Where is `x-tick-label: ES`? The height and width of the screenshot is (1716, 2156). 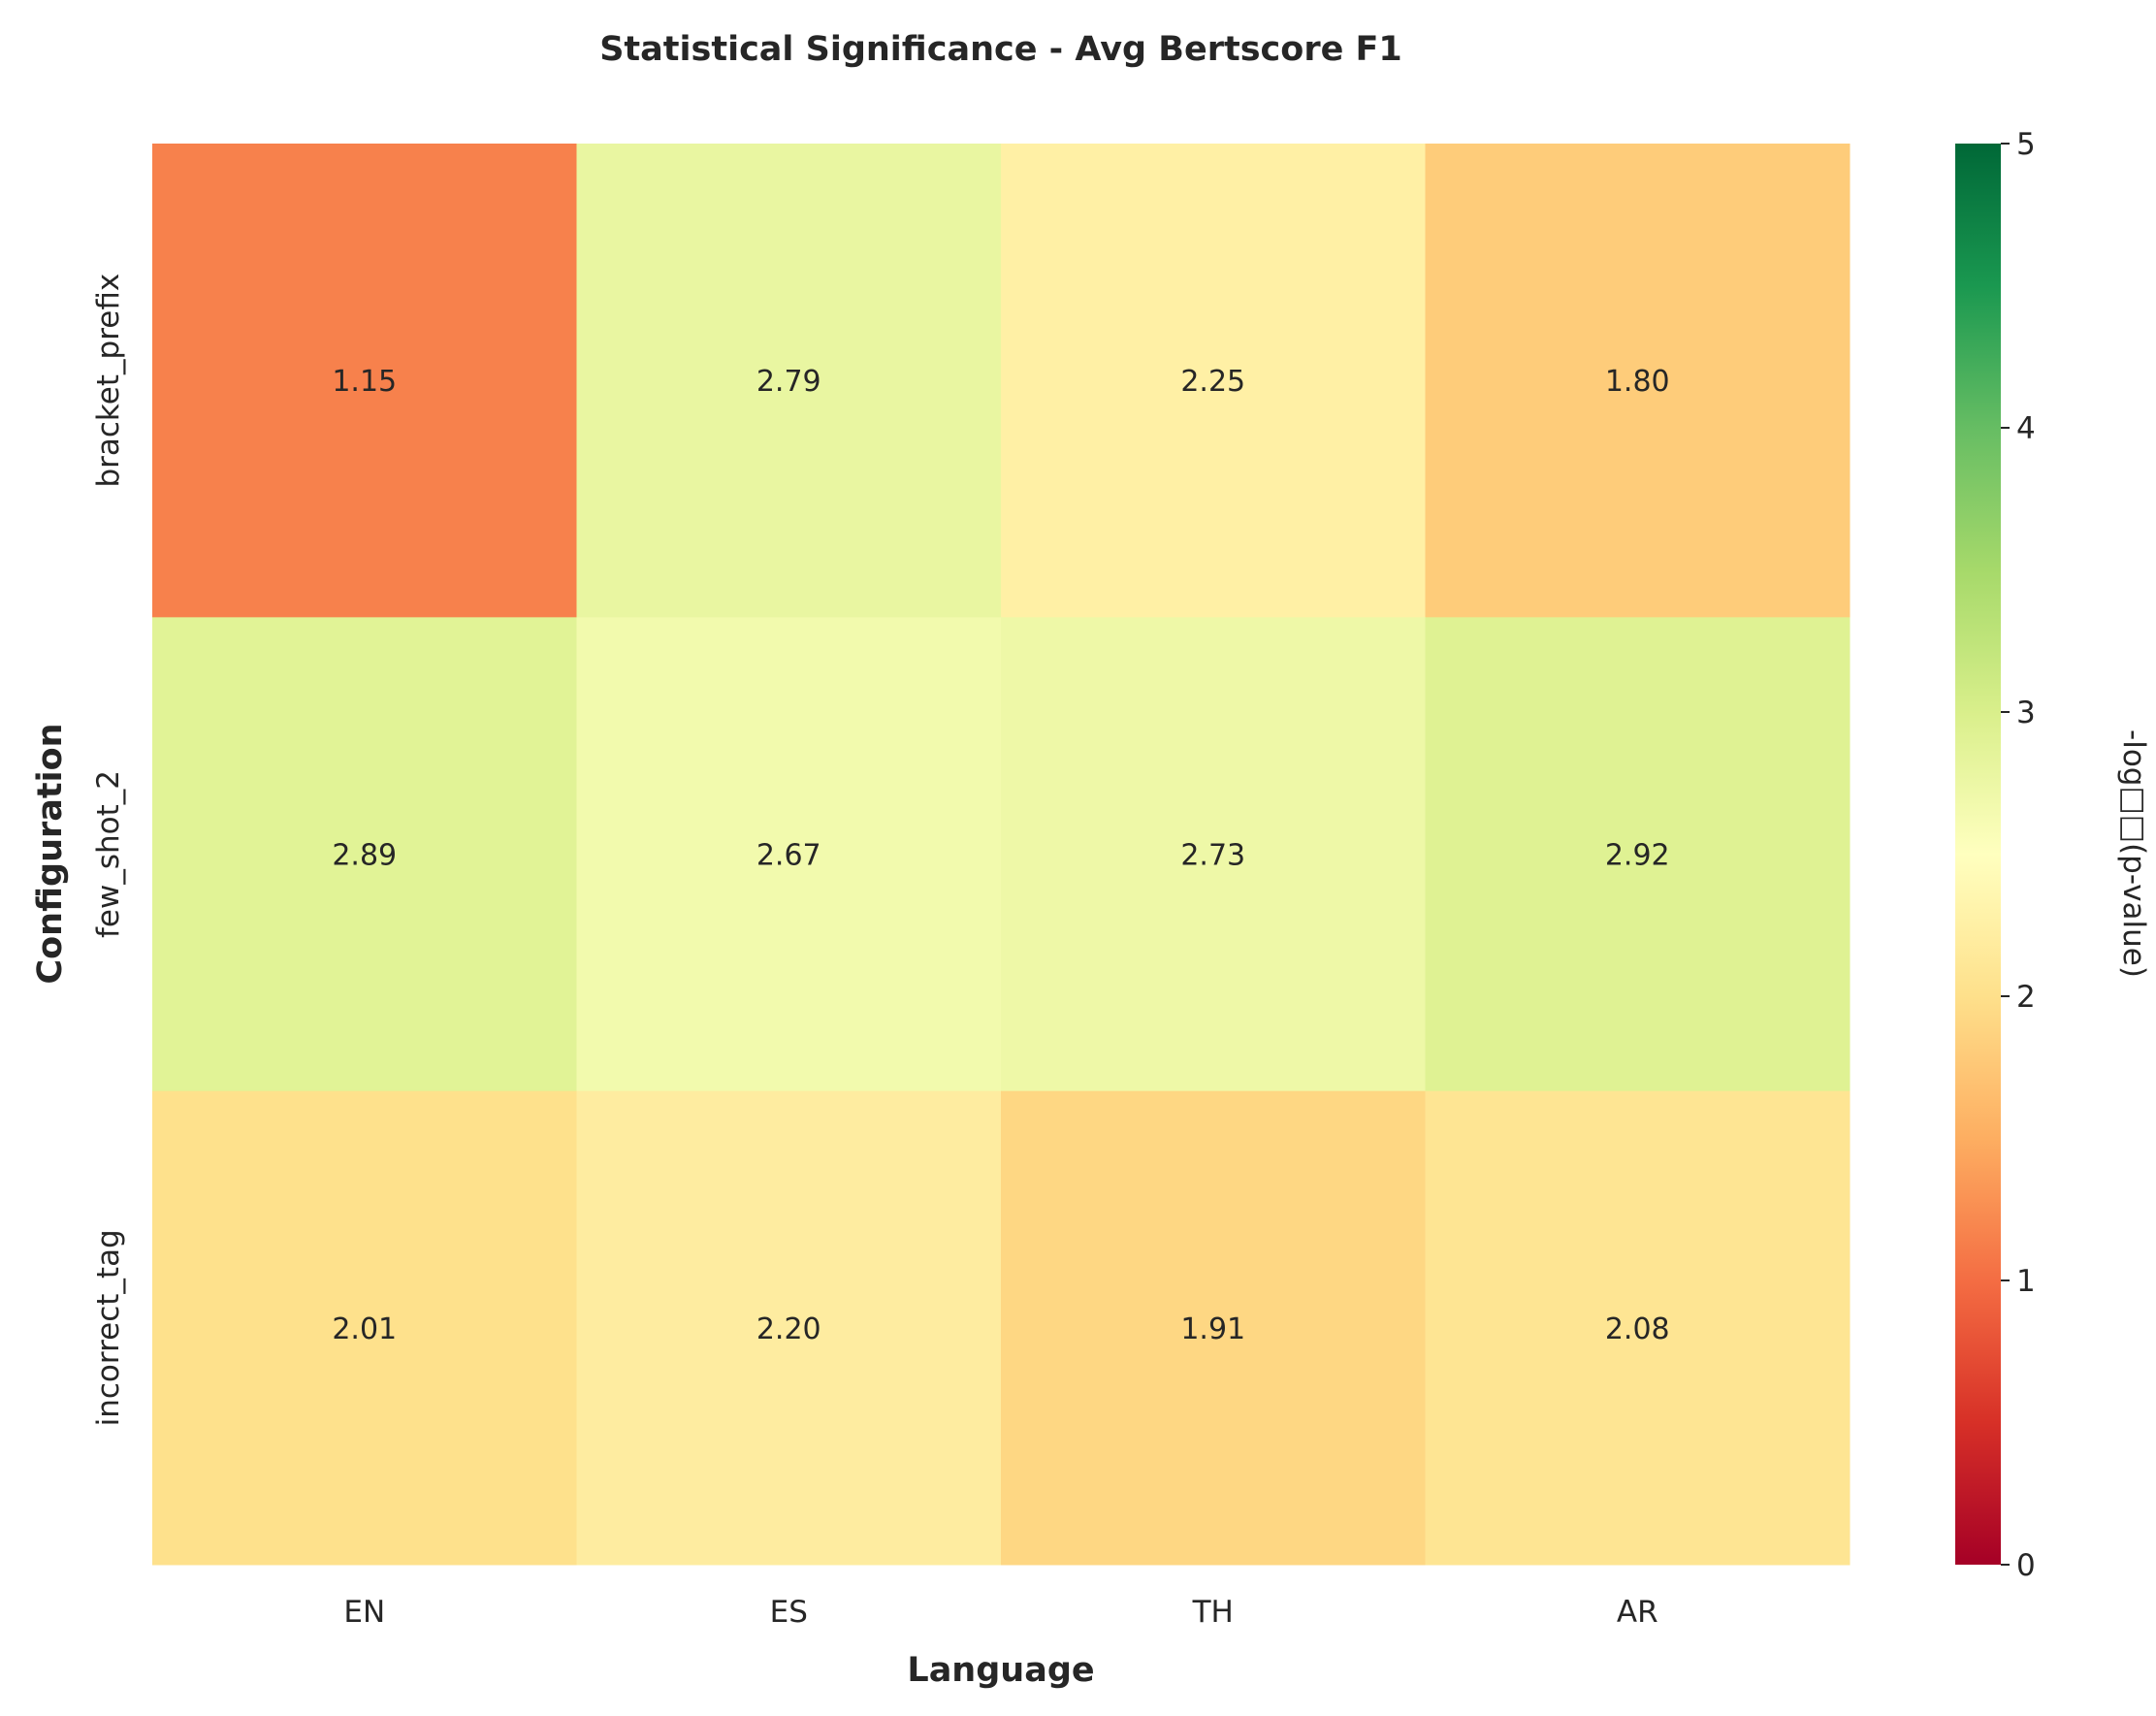
x-tick-label: ES is located at coordinates (789, 1613).